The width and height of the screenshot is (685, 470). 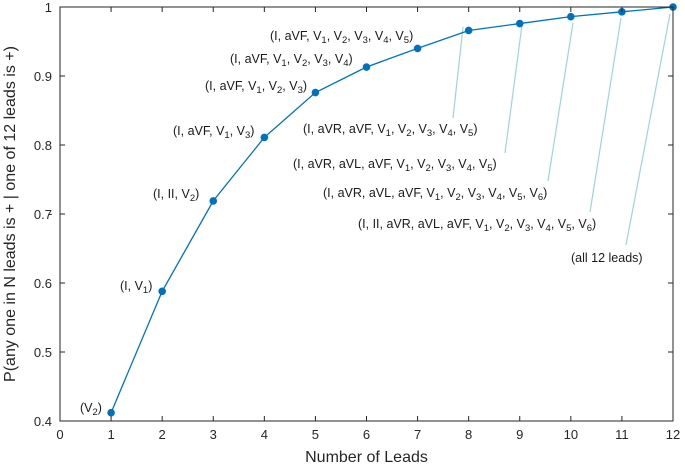 What do you see at coordinates (110, 434) in the screenshot?
I see `x-tick-label: 1` at bounding box center [110, 434].